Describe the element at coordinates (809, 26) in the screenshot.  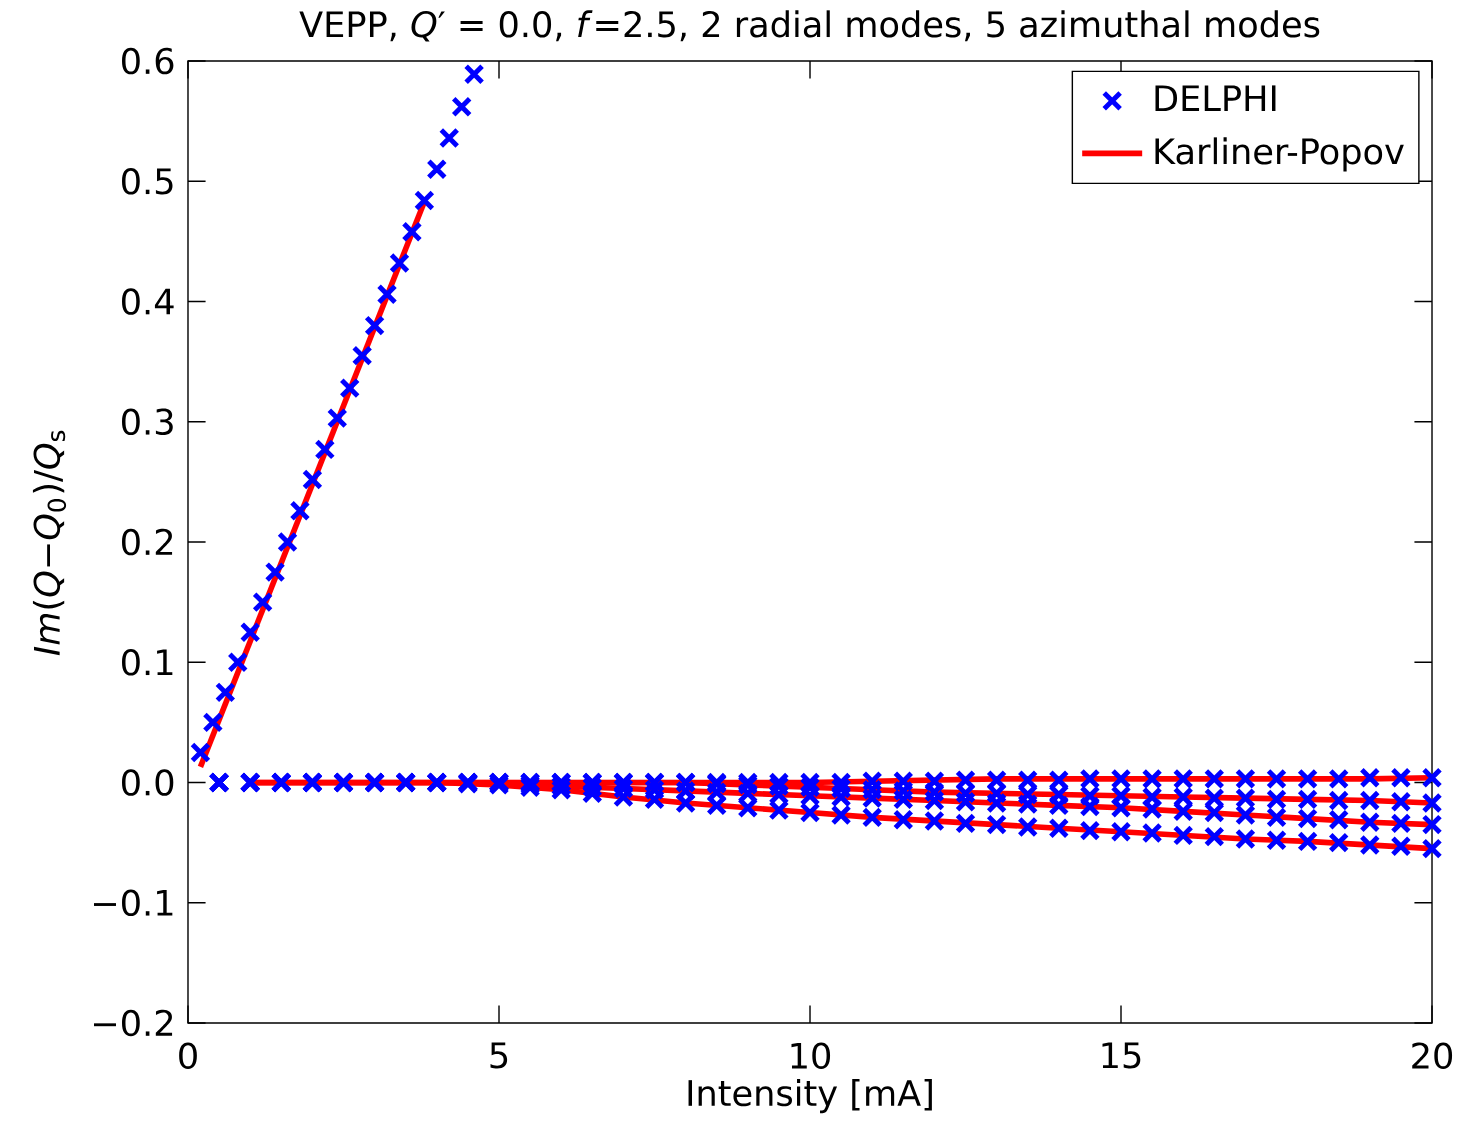
I see `chart-title: VEPP, Q′ = 0.0, f=2.5, 2 radial modes, 5 azimuthal modes` at that location.